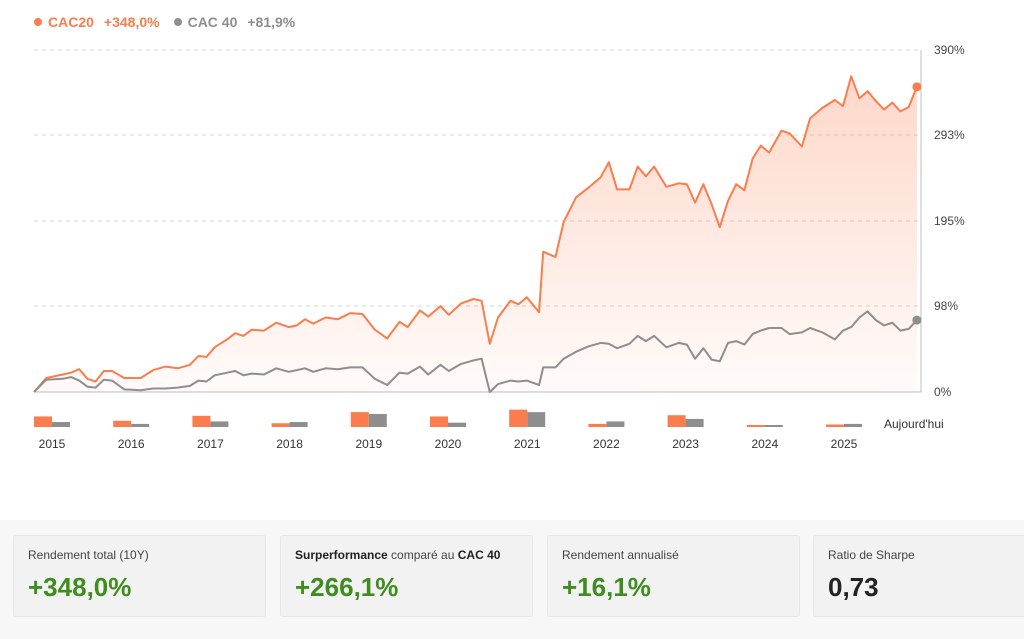  I want to click on y-tick-label: 98%, so click(946, 306).